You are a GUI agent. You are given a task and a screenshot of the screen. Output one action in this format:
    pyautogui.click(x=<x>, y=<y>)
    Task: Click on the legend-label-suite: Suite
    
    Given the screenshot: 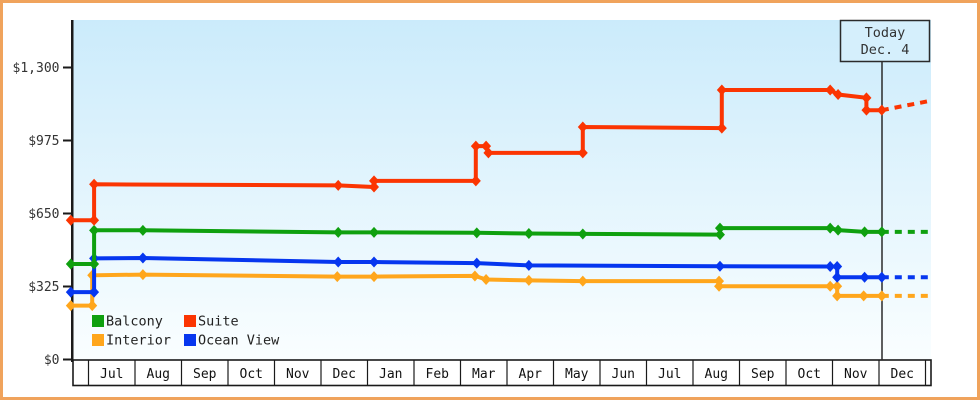 What is the action you would take?
    pyautogui.click(x=218, y=322)
    